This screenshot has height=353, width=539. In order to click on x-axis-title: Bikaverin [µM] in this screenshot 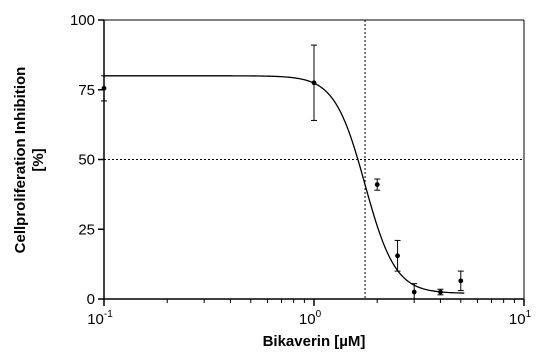, I will do `click(314, 341)`.